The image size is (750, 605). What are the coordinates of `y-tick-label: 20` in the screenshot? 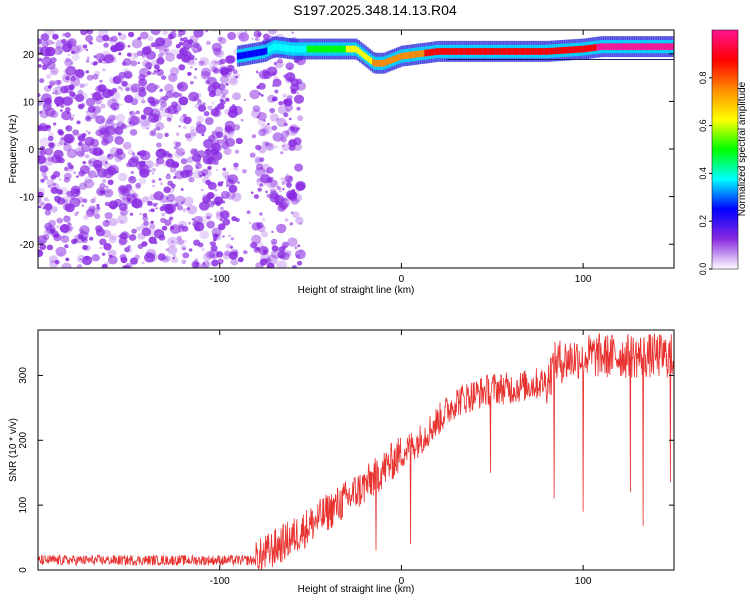 It's located at (29, 55).